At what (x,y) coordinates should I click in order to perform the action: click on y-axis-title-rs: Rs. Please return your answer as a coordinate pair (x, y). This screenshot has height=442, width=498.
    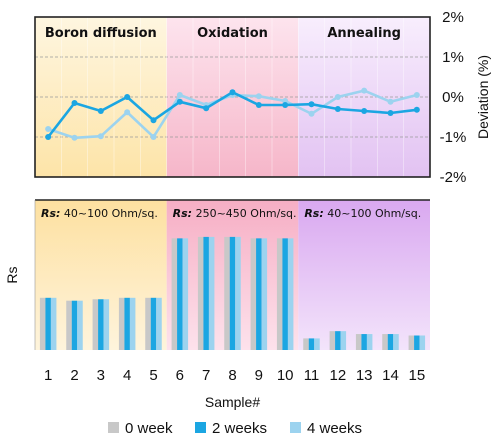
    Looking at the image, I should click on (12, 274).